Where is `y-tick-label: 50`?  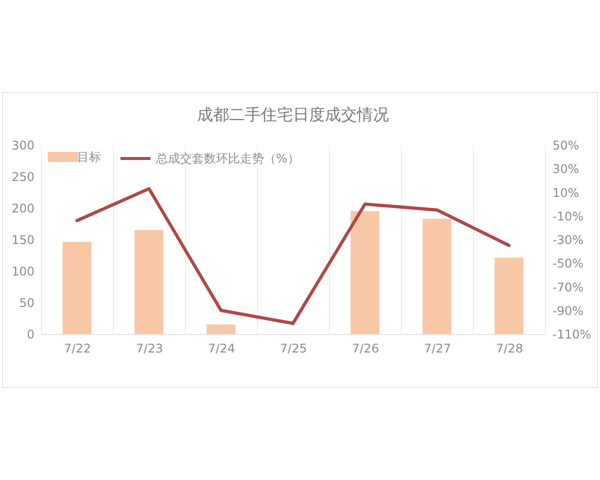
y-tick-label: 50 is located at coordinates (26, 303).